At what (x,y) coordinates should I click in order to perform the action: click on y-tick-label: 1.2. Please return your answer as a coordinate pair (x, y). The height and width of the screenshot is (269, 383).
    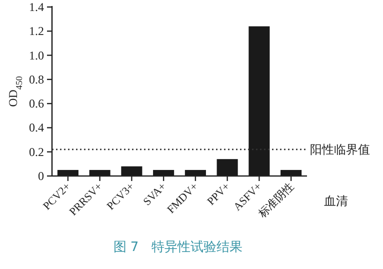
    Looking at the image, I should click on (36, 31).